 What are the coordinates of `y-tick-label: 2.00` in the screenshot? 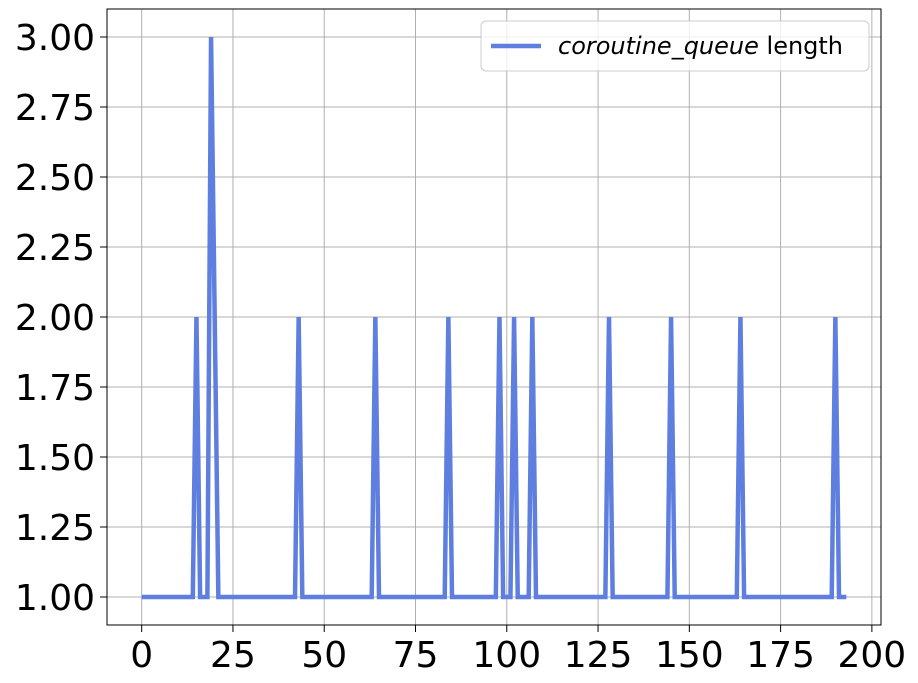 It's located at (55, 318).